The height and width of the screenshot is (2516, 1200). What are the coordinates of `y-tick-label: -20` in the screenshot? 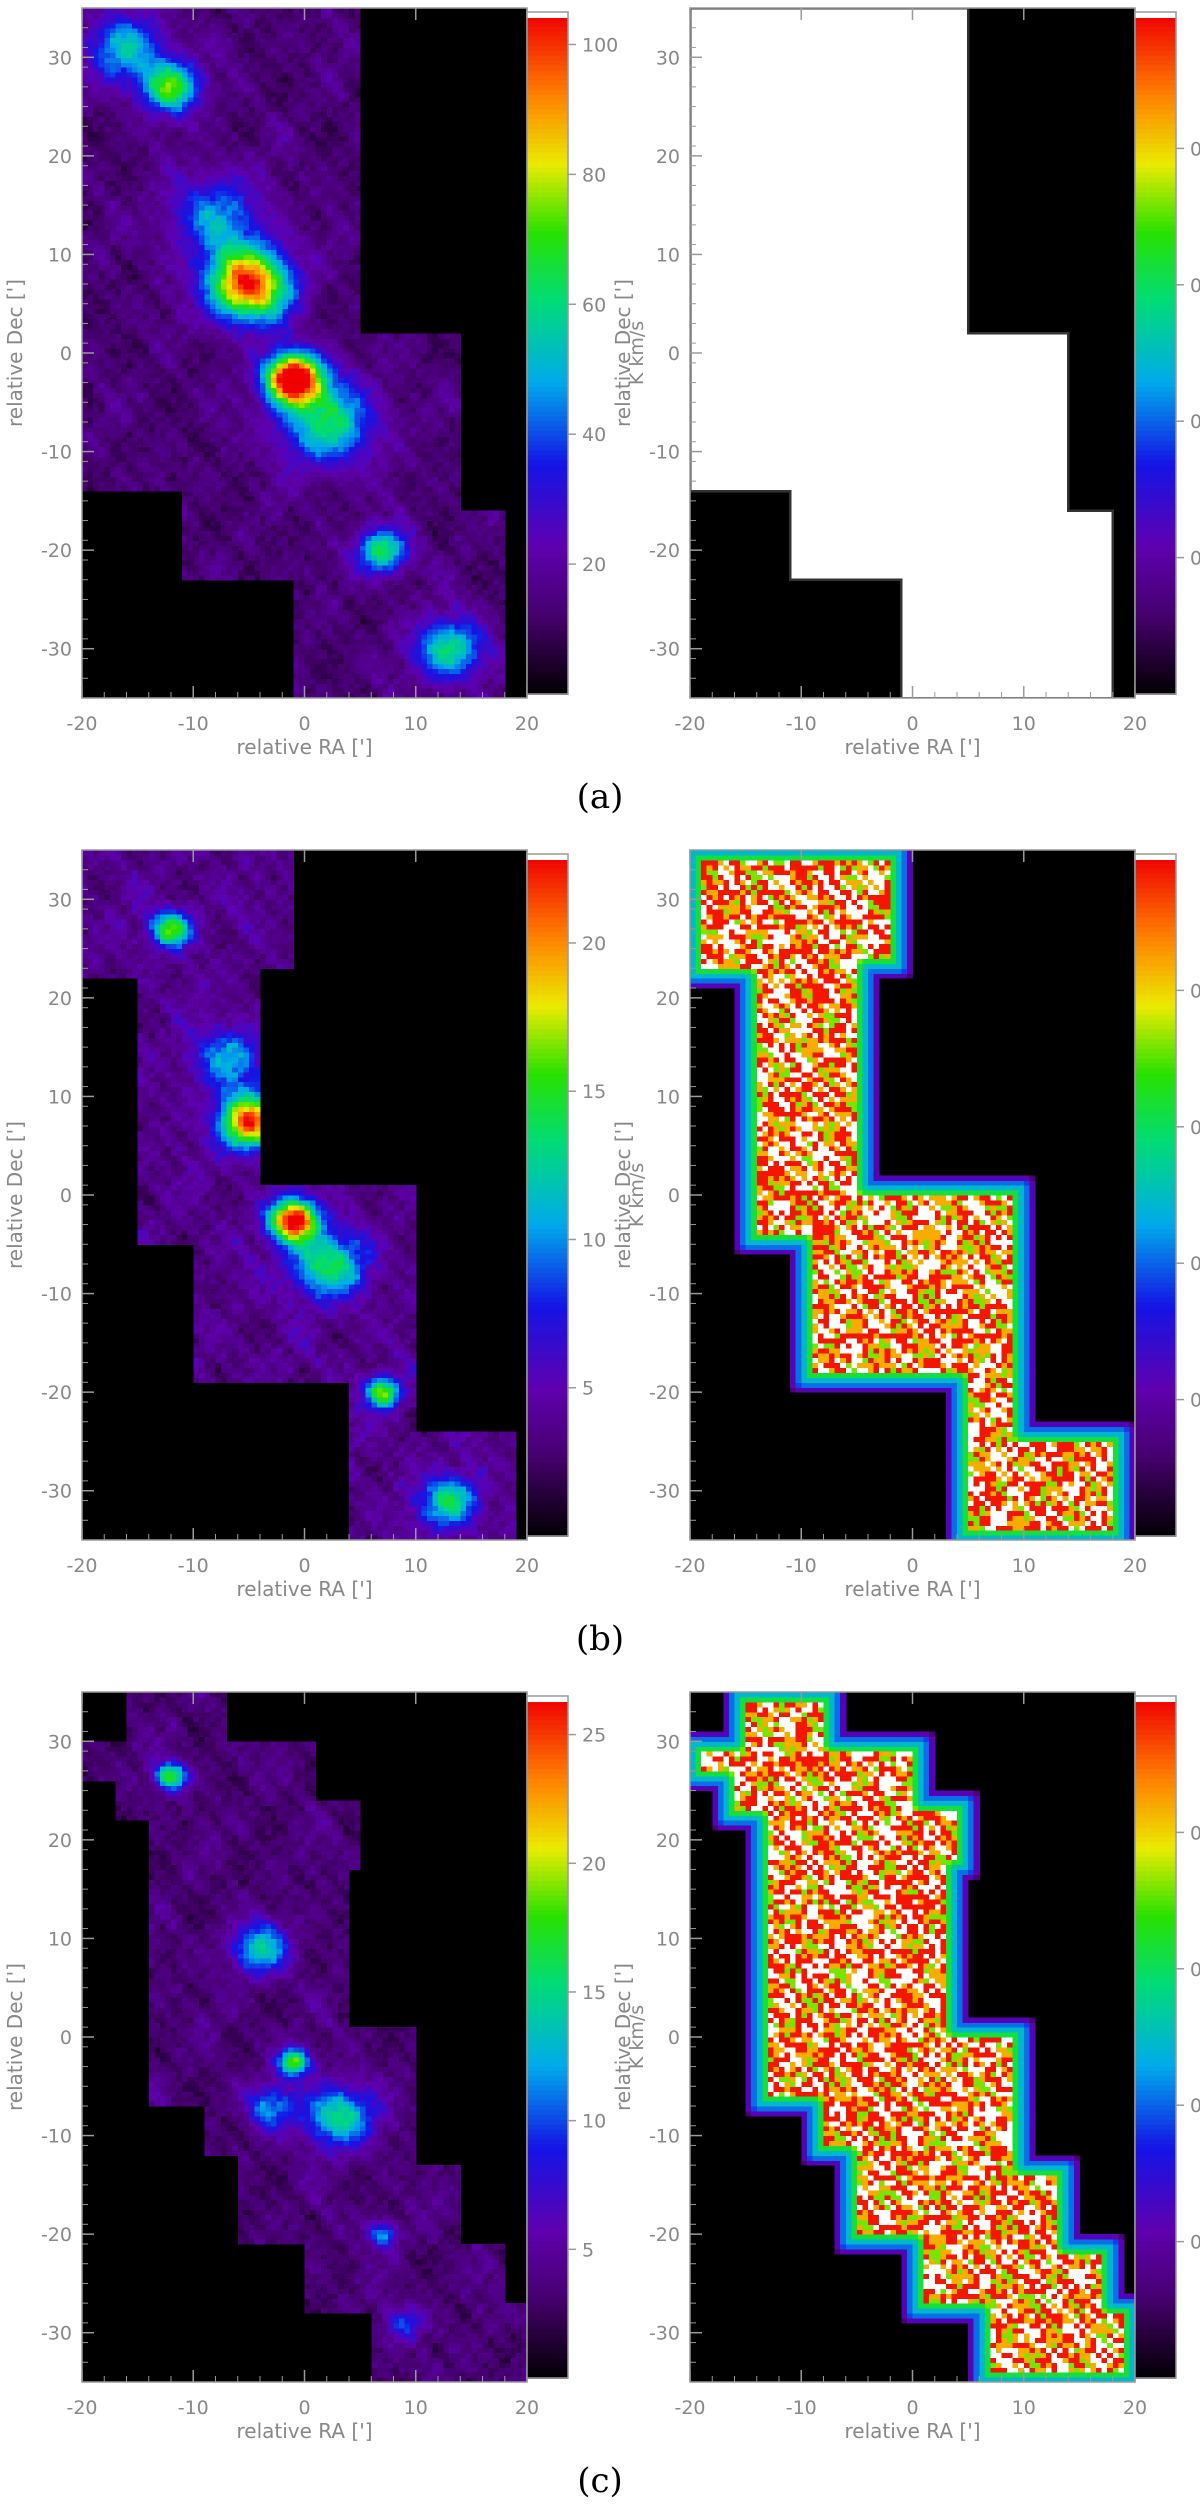 It's located at (56, 551).